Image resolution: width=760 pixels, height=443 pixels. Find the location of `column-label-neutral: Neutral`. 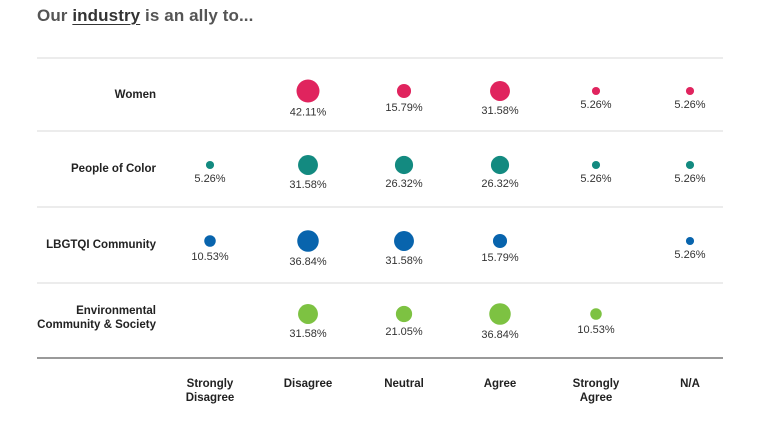

column-label-neutral: Neutral is located at coordinates (404, 384).